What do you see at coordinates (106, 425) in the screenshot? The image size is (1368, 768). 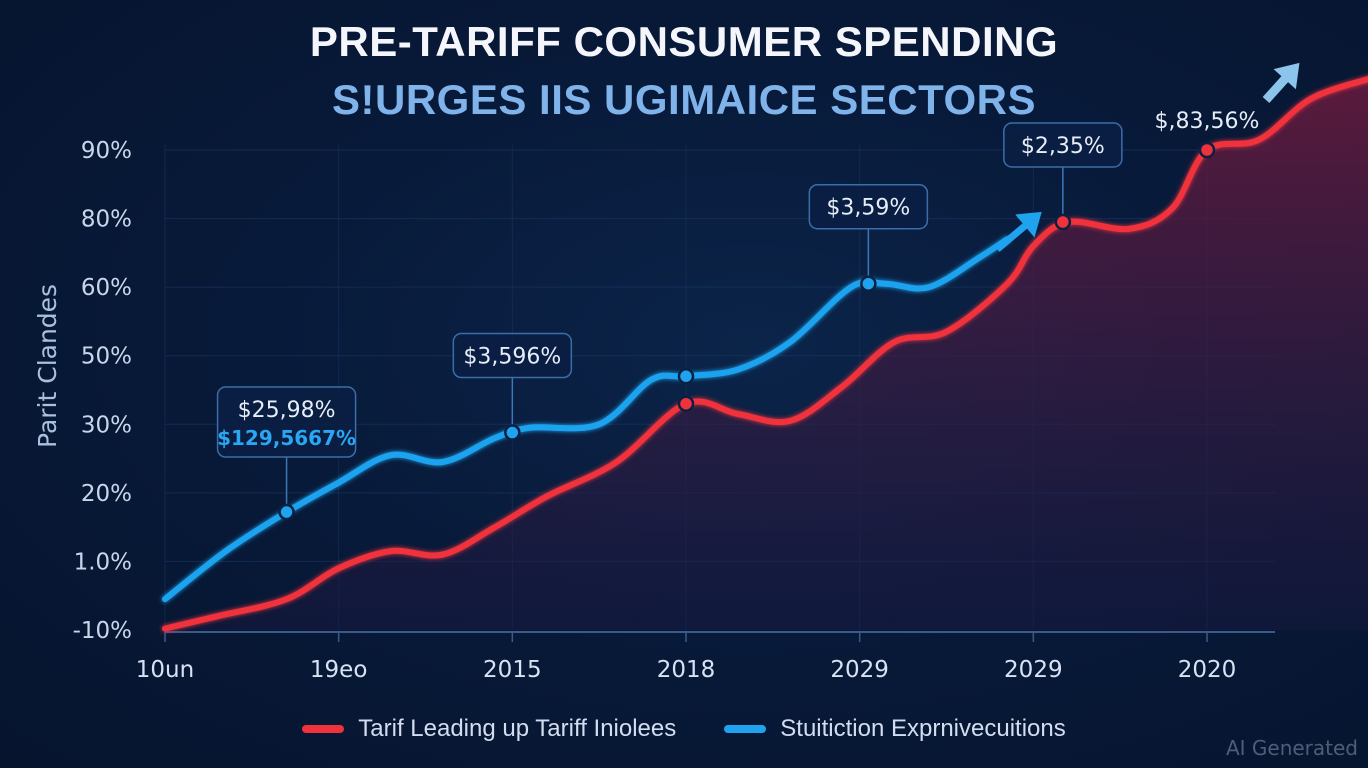 I see `y-tick-label: 30%` at bounding box center [106, 425].